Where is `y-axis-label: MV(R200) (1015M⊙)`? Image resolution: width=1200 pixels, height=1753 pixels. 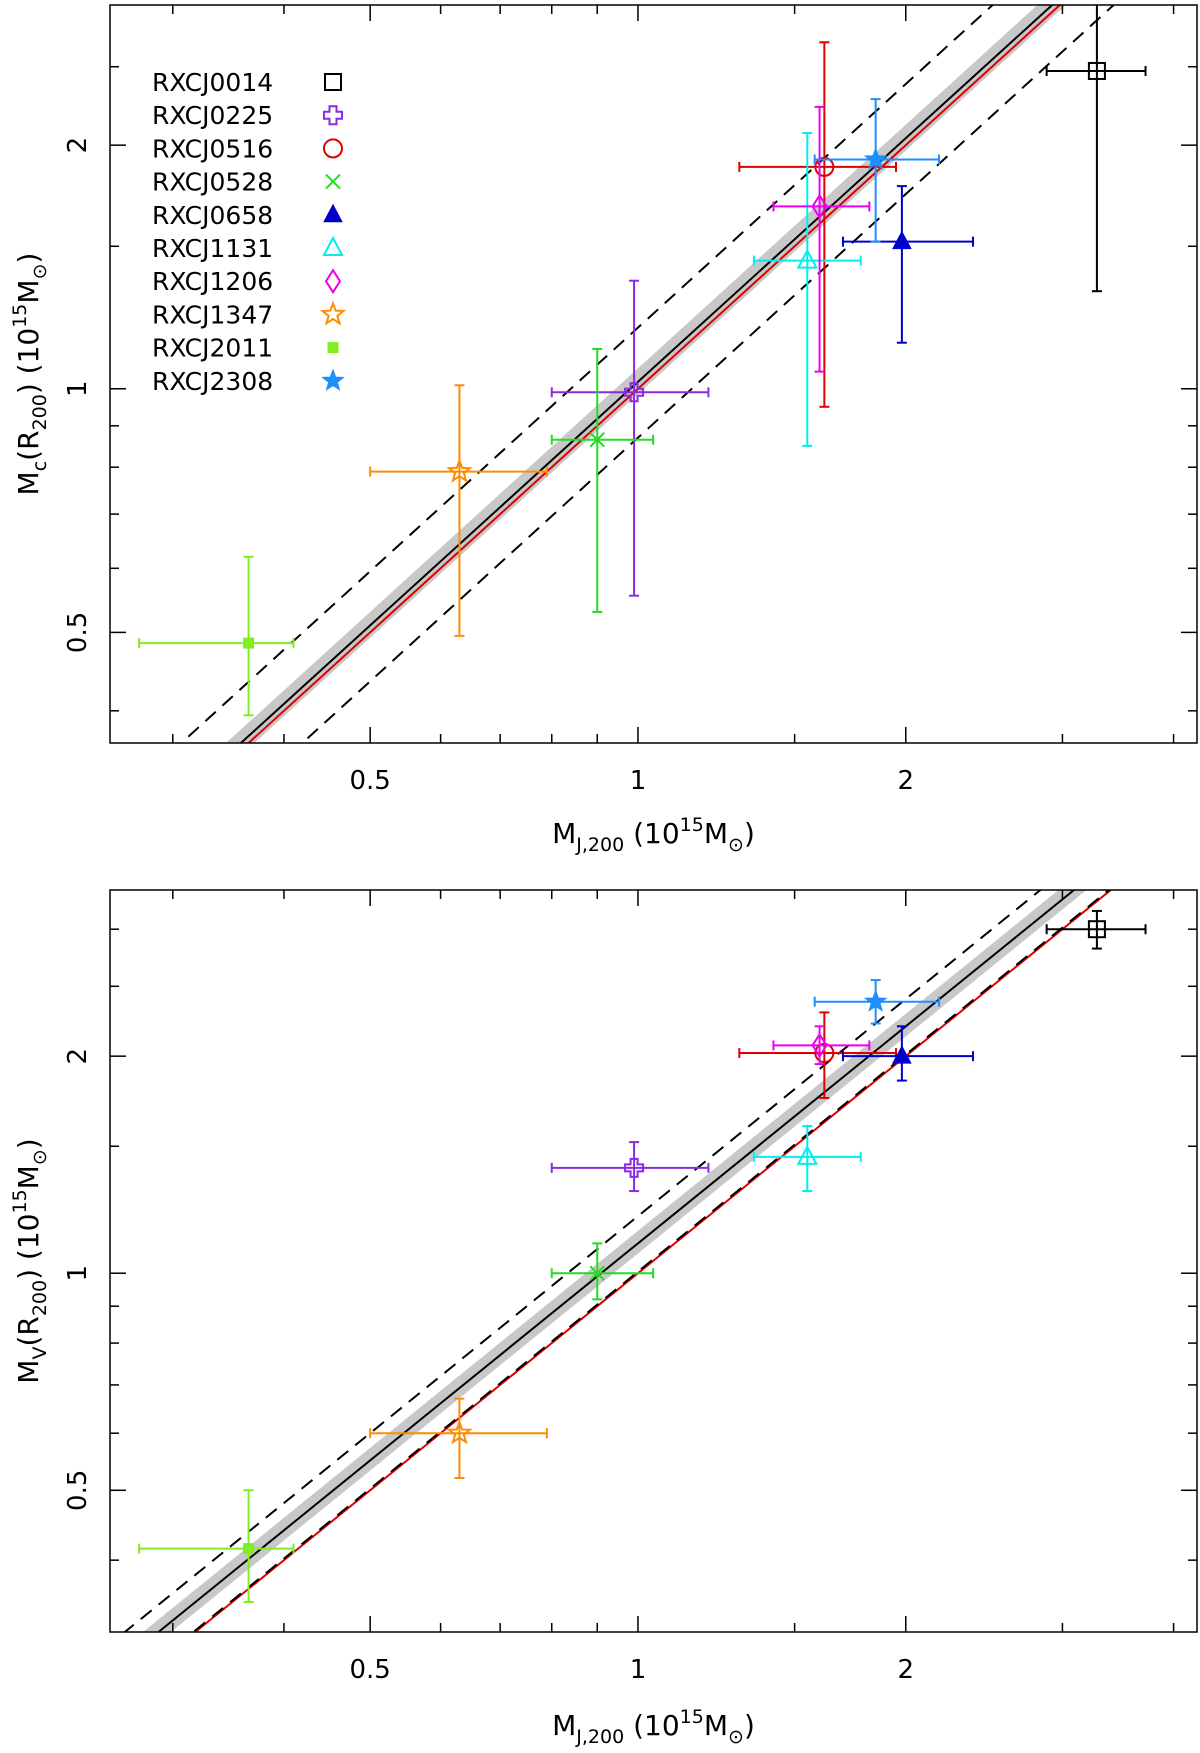 y-axis-label: MV(R200) (1015M⊙) is located at coordinates (30, 1260).